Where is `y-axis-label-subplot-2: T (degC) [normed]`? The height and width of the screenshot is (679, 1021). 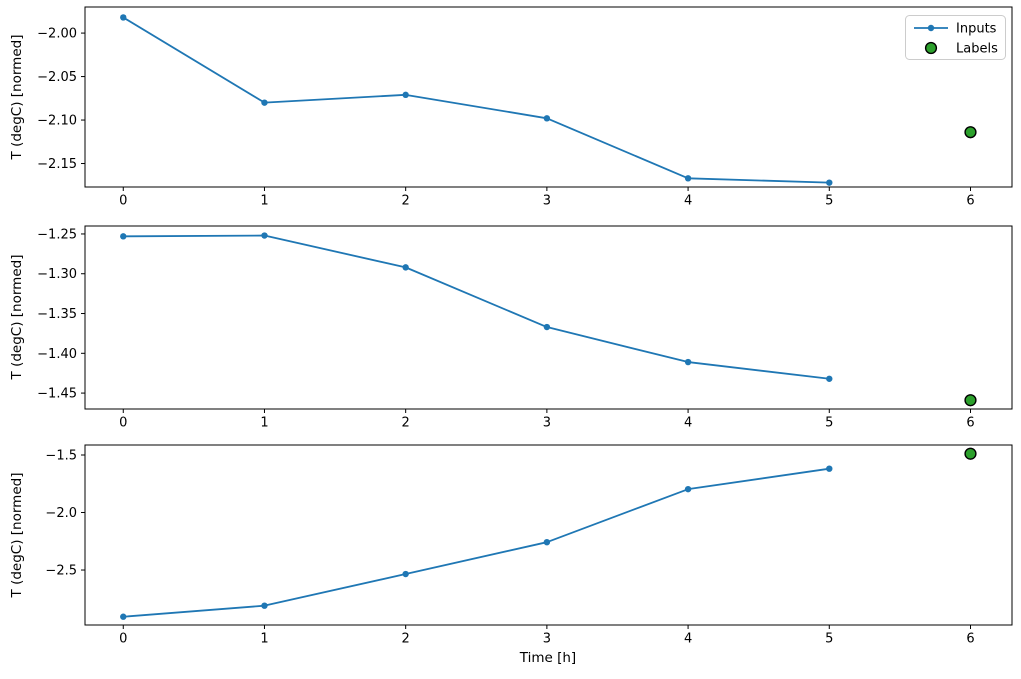
y-axis-label-subplot-2: T (degC) [normed] is located at coordinates (17, 318).